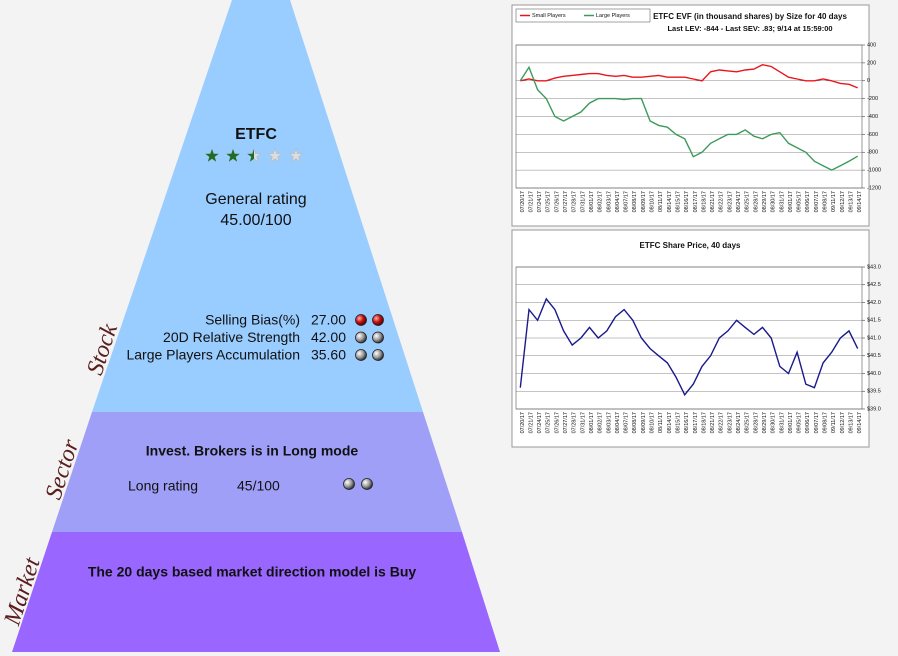 The height and width of the screenshot is (656, 898). Describe the element at coordinates (874, 356) in the screenshot. I see `y-tick-label: $40.5` at that location.